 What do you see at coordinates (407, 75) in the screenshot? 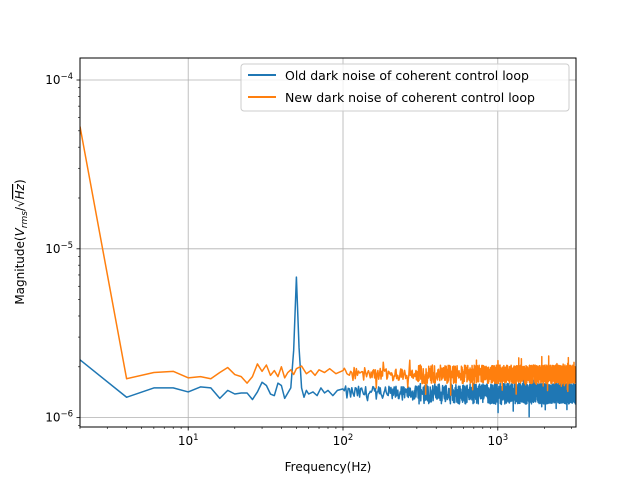
I see `legend-label-old: Old dark noise of coherent control loop` at bounding box center [407, 75].